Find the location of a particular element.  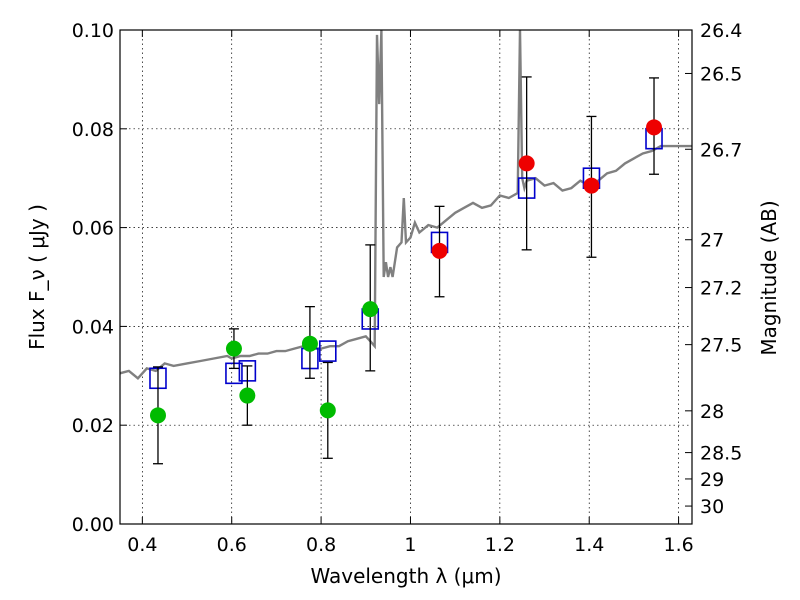

y2-tick-label: 28.5 is located at coordinates (721, 454).